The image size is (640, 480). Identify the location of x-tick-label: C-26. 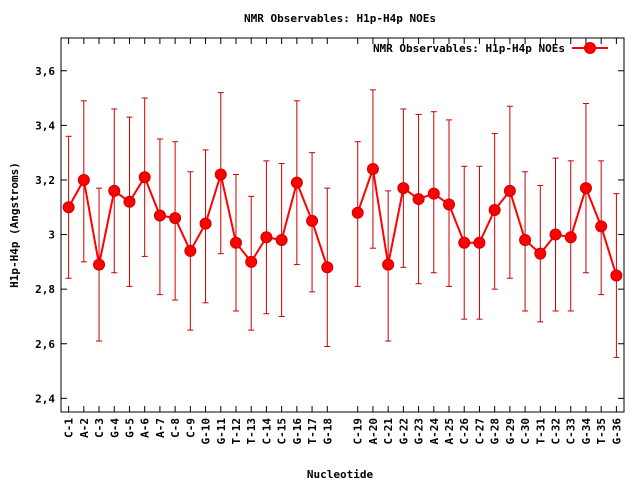
(464, 431).